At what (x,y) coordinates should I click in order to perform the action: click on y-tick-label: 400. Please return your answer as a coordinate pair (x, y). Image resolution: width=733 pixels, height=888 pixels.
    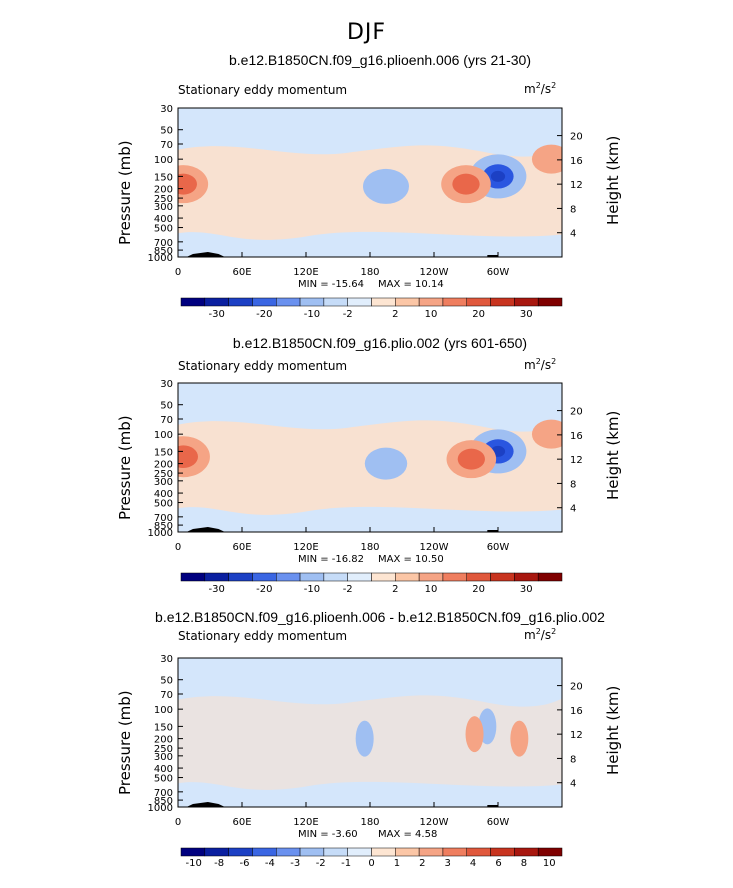
    Looking at the image, I should click on (163, 494).